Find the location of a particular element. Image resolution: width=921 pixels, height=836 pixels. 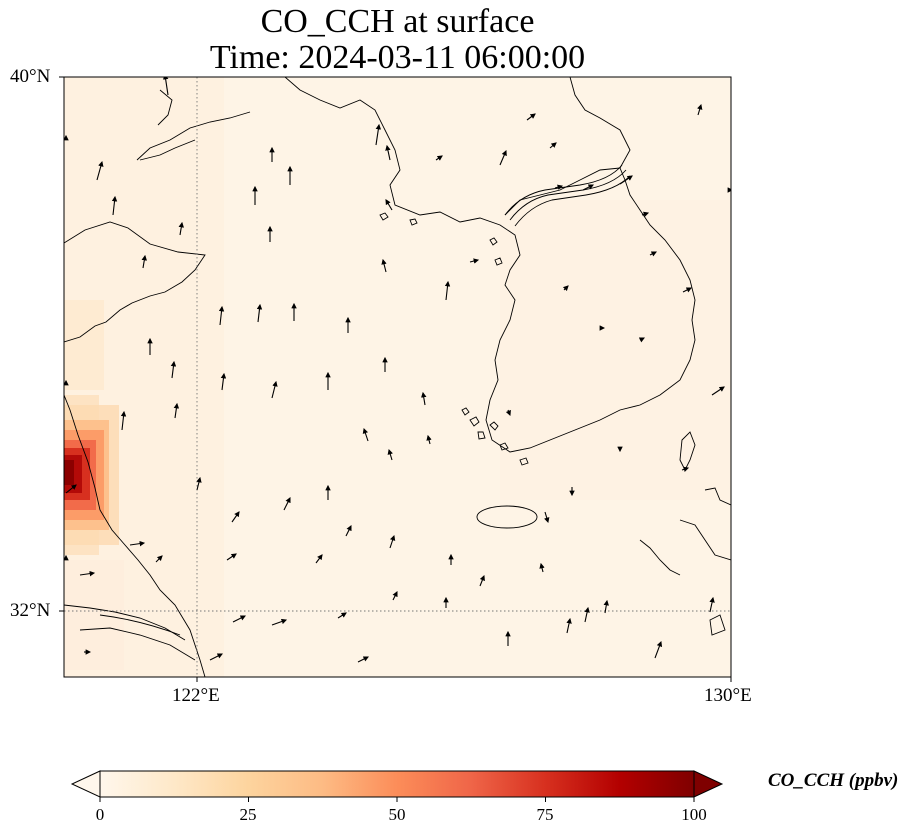

lat-label-32n: 32°N is located at coordinates (30, 610).